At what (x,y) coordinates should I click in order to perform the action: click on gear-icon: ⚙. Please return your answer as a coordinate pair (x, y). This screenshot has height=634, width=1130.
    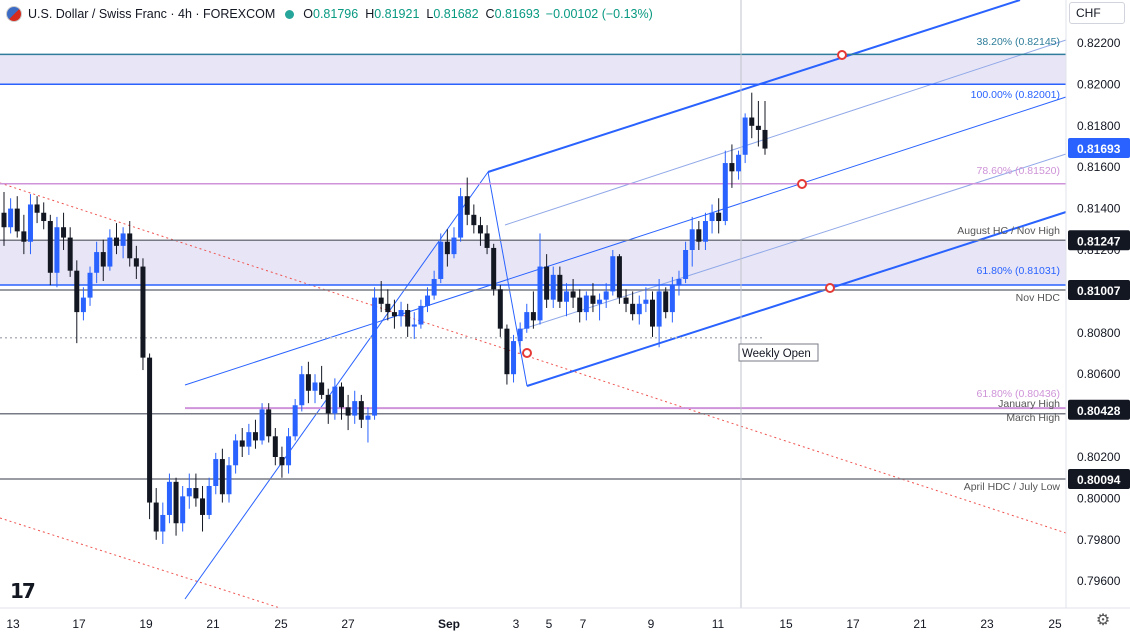
    Looking at the image, I should click on (1103, 620).